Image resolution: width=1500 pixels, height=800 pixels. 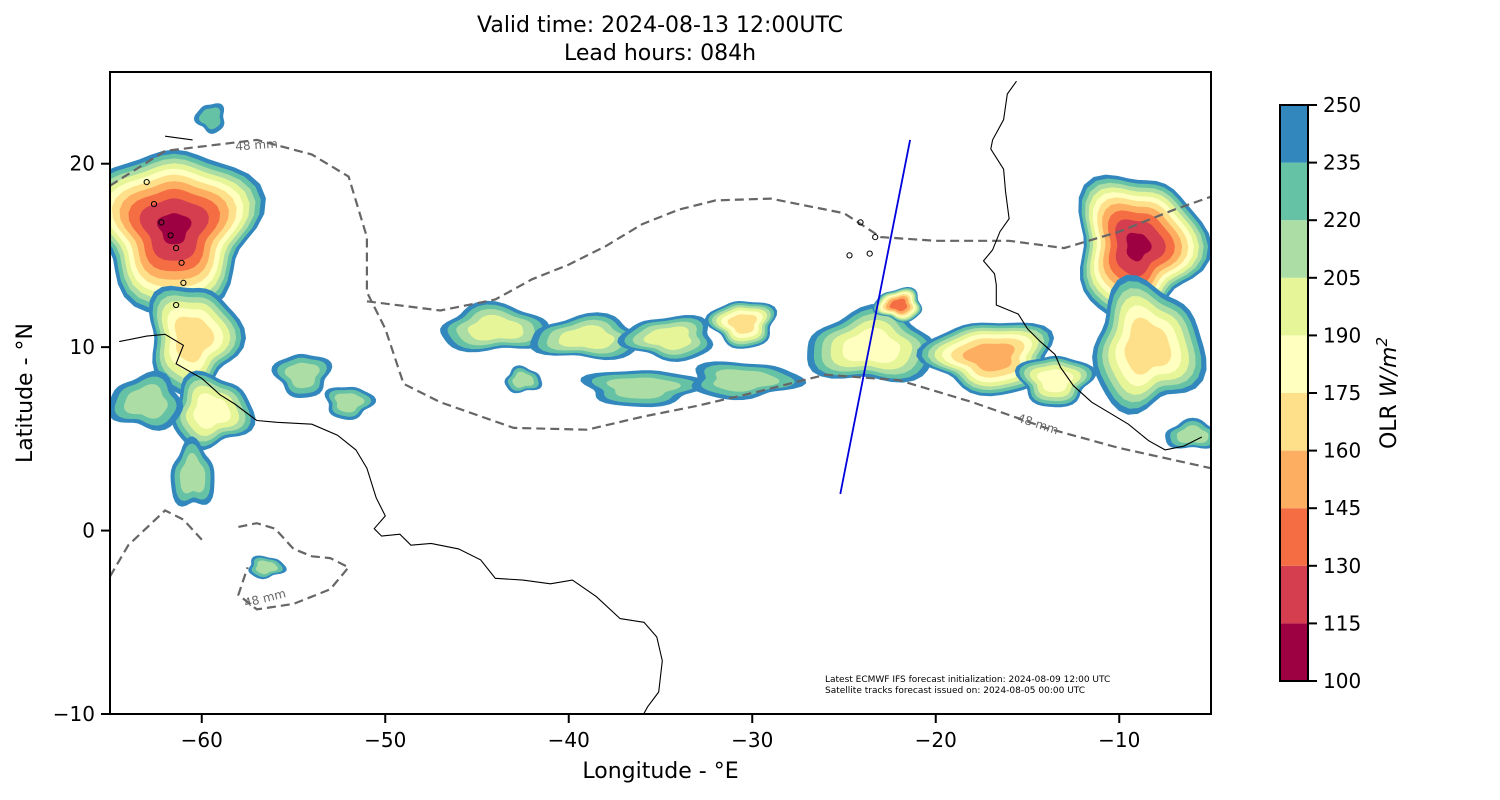 I want to click on x-tick-label: −40, so click(x=569, y=740).